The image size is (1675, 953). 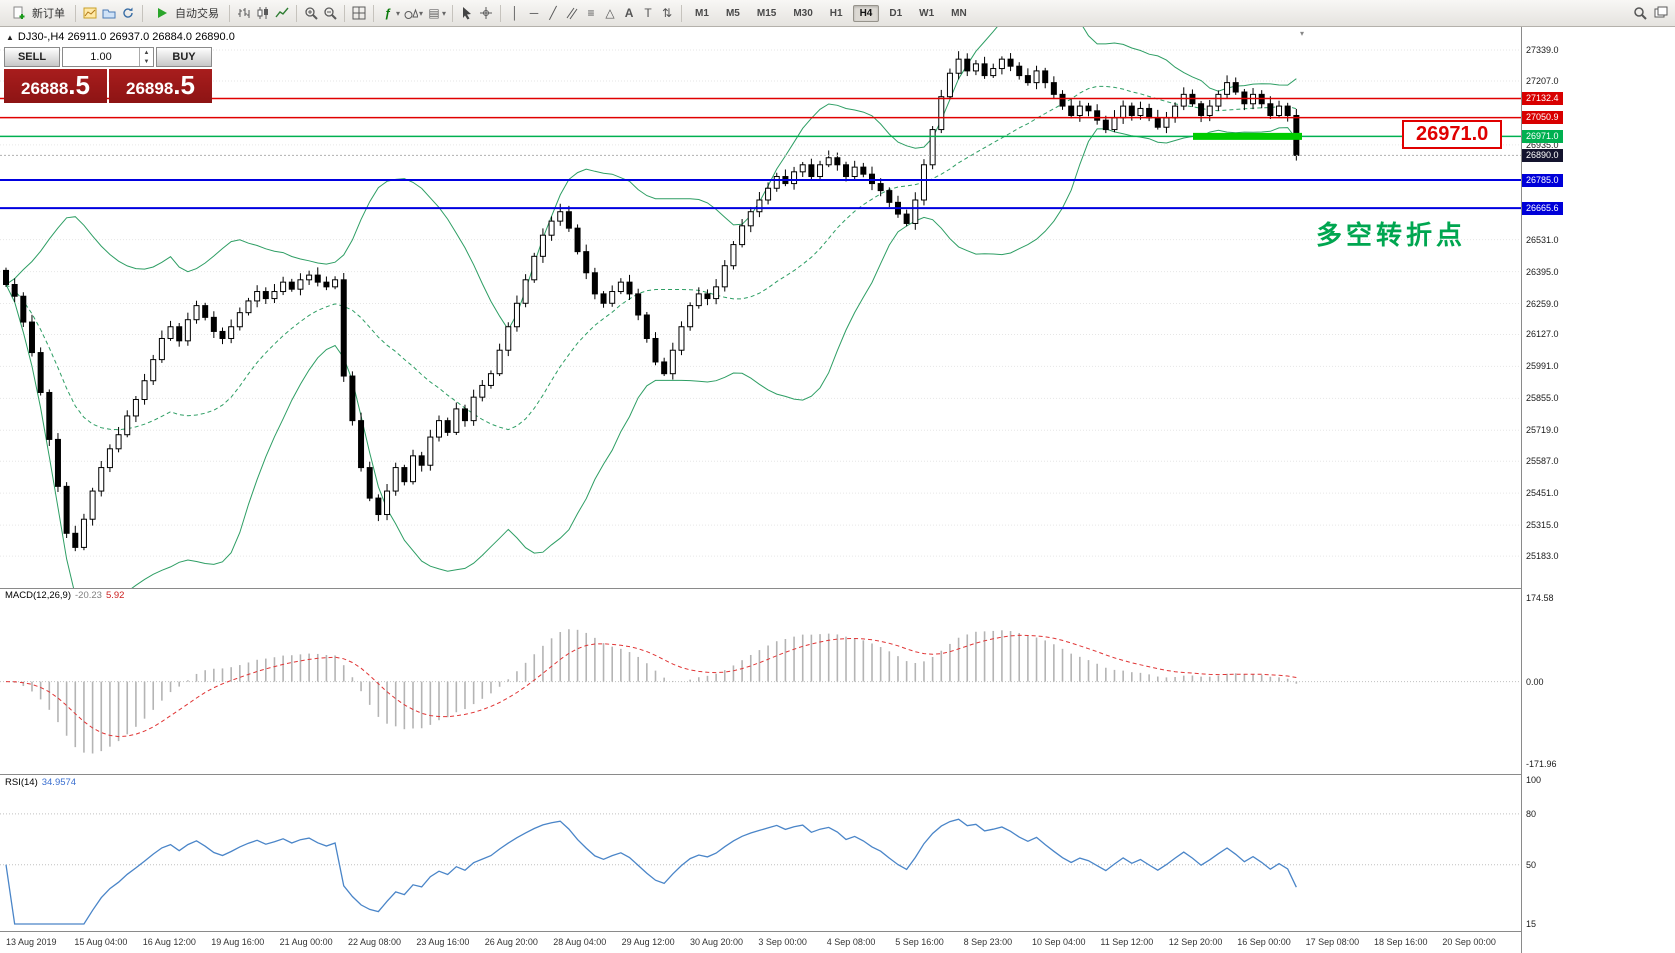 What do you see at coordinates (1542, 525) in the screenshot?
I see `price-axis-label: 25315.0` at bounding box center [1542, 525].